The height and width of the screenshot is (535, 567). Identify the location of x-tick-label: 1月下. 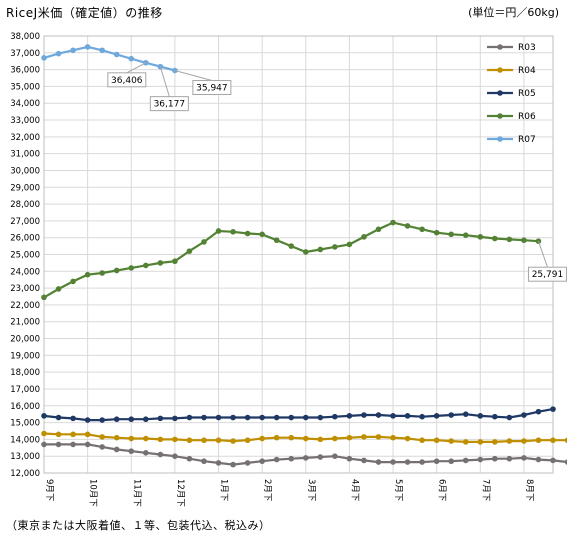
(224, 490).